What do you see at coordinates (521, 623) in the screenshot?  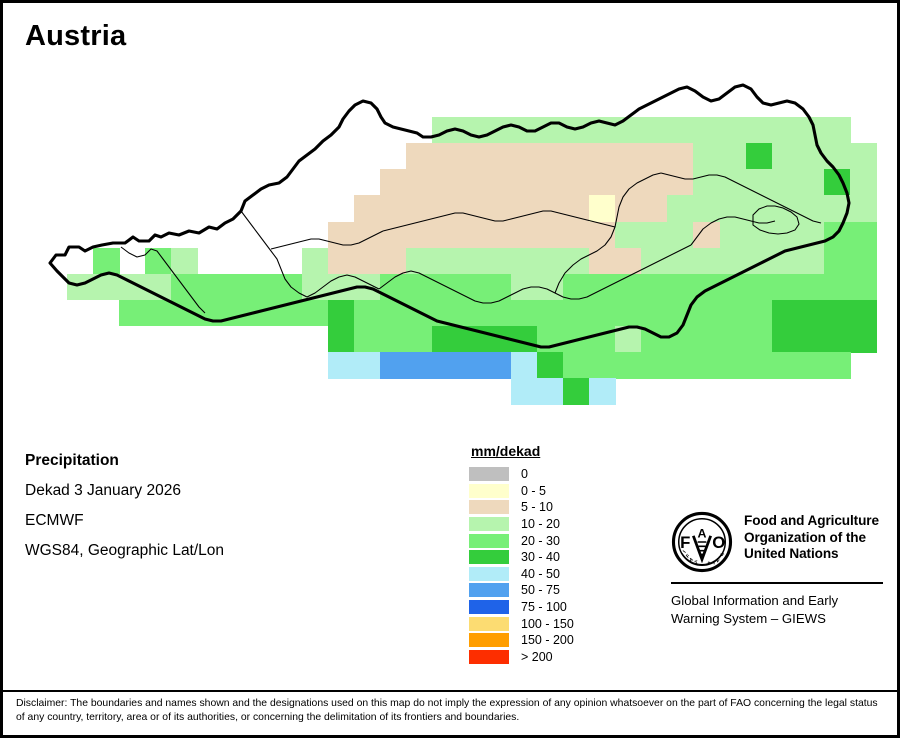 I see `legend-row: 100 - 150` at bounding box center [521, 623].